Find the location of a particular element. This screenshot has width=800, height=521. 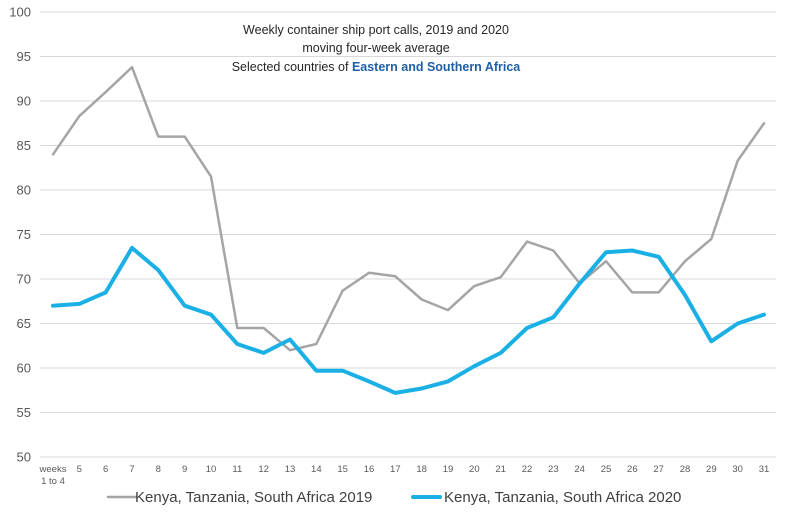

x-tick-label: 6 is located at coordinates (105, 469).